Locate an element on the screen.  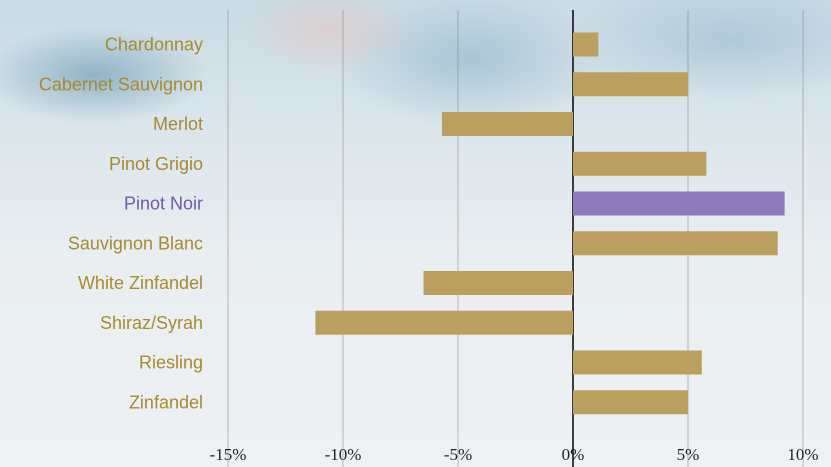
category-label: Shiraz/Syrah is located at coordinates (151, 323).